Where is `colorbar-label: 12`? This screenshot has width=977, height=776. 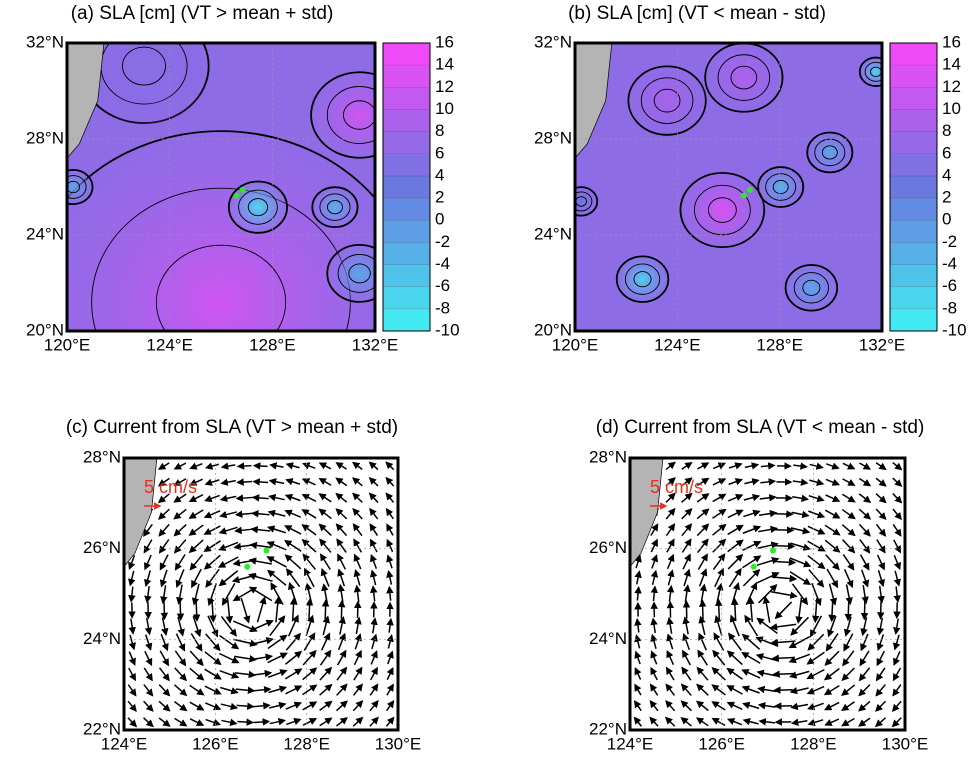 colorbar-label: 12 is located at coordinates (951, 86).